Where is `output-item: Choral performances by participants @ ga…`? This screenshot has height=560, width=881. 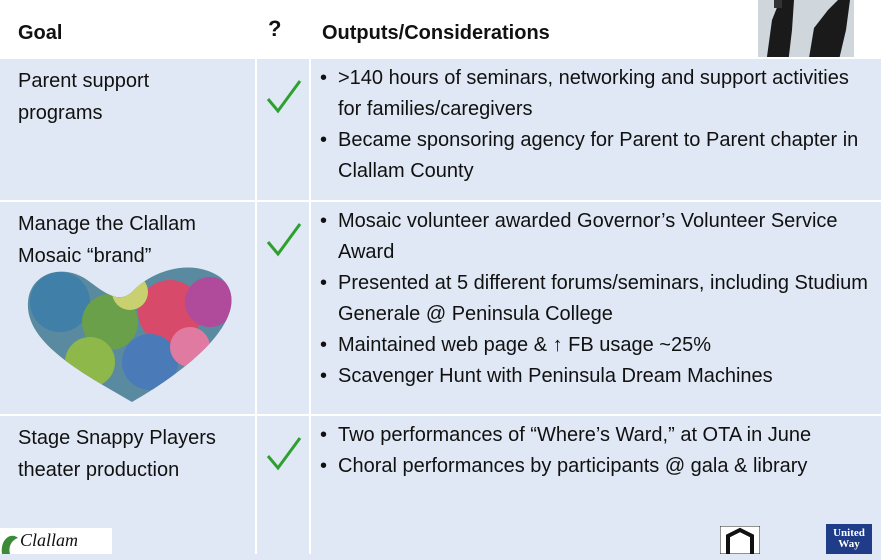
output-item: Choral performances by participants @ ga… is located at coordinates (594, 466).